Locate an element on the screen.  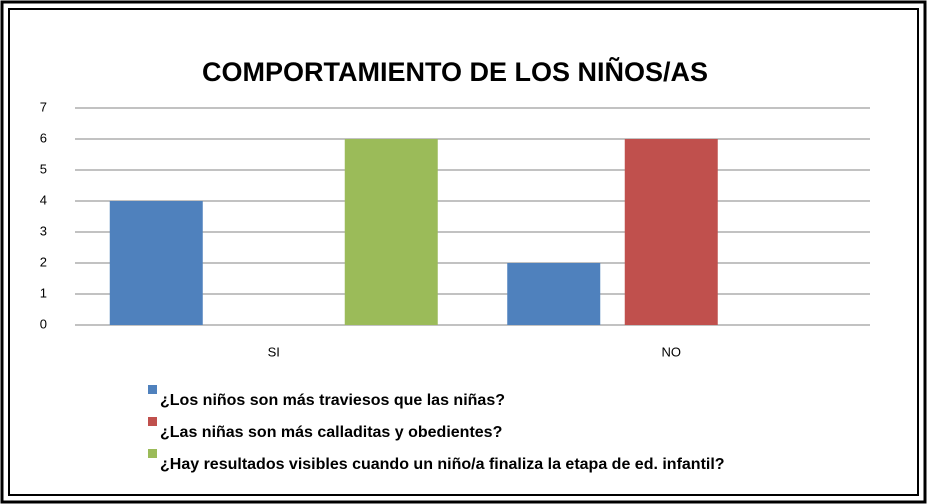
y-tick-label: 0 is located at coordinates (43, 323).